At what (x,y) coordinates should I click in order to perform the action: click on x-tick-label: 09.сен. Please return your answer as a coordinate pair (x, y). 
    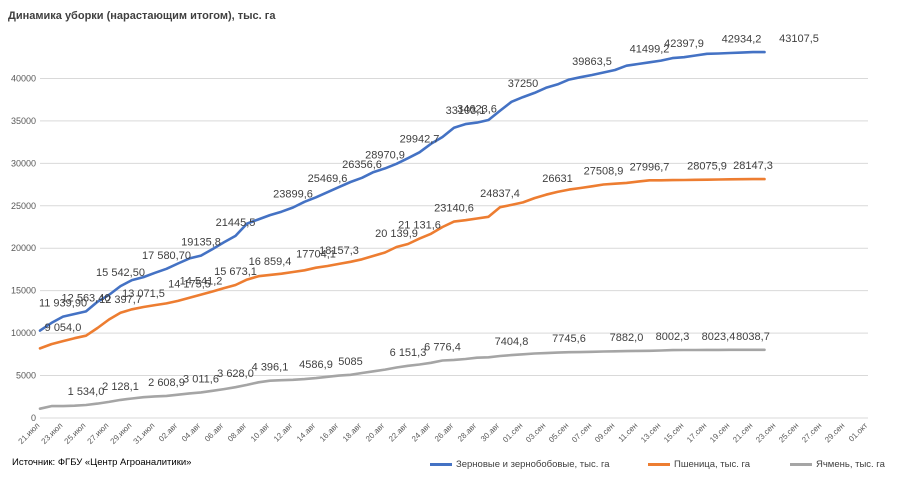
    Looking at the image, I should click on (604, 432).